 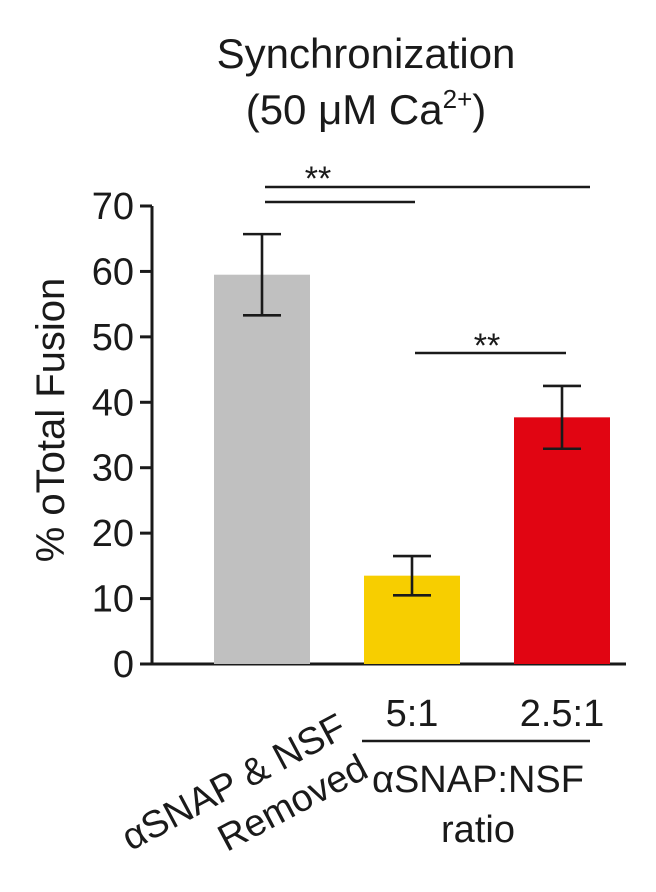 What do you see at coordinates (245, 799) in the screenshot?
I see `x-category-label: αSNAP & NSFRemoved` at bounding box center [245, 799].